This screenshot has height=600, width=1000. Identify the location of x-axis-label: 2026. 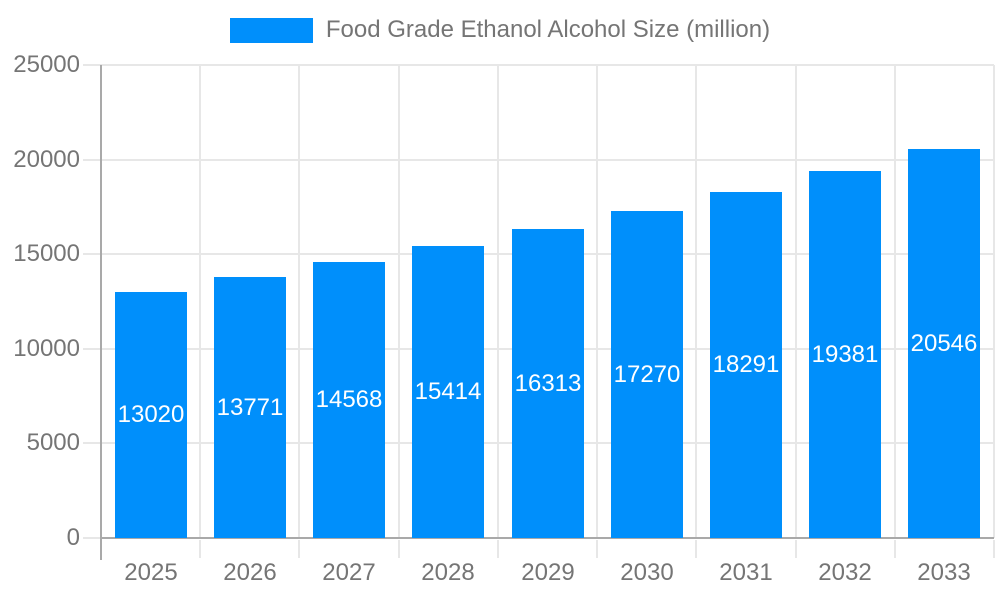
(250, 572).